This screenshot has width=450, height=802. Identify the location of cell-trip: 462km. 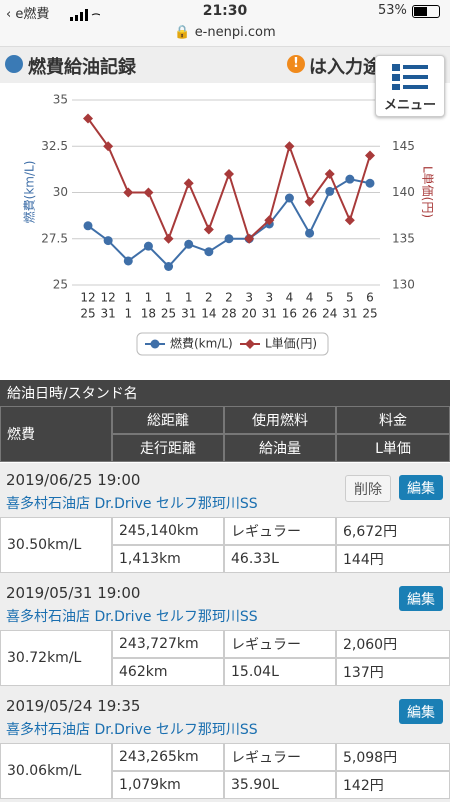
(168, 672).